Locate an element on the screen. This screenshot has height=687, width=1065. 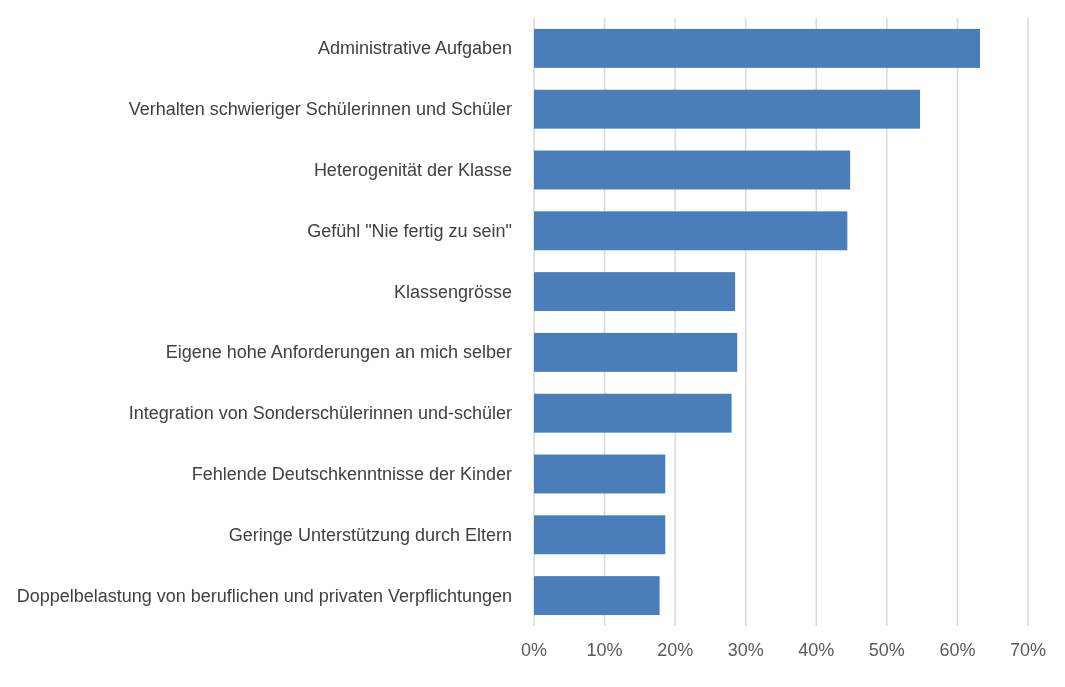
y-tick-label: Klassengrösse is located at coordinates (452, 291).